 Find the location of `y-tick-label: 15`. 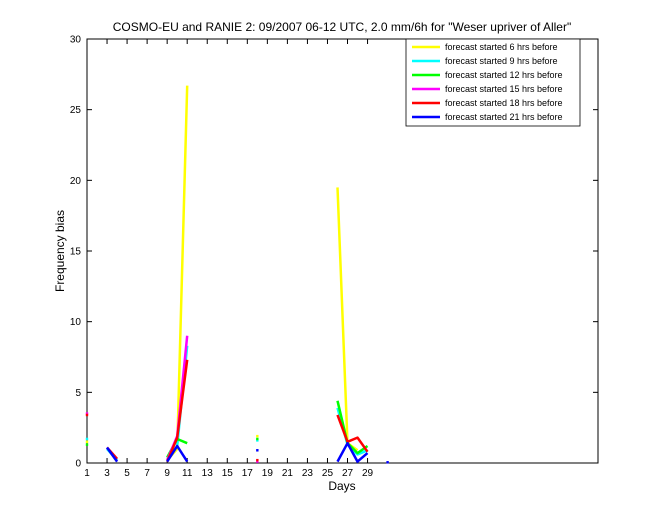

y-tick-label: 15 is located at coordinates (76, 252).